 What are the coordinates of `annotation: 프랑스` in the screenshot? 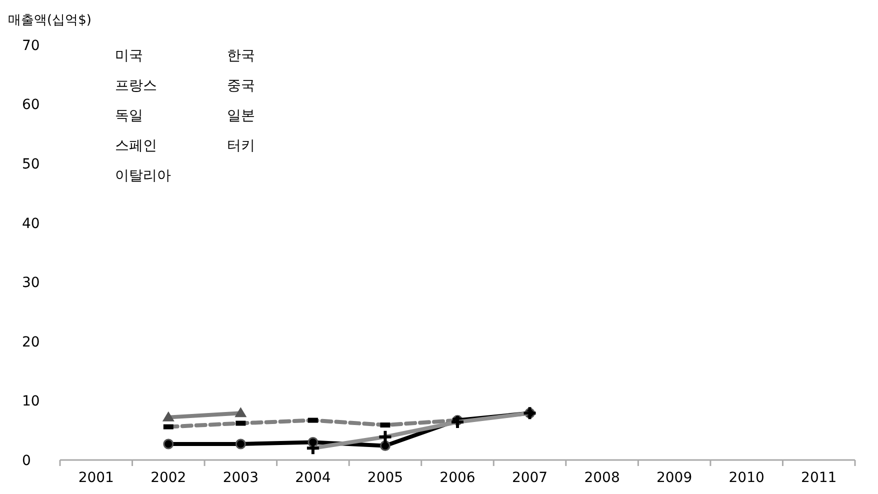 It's located at (136, 86).